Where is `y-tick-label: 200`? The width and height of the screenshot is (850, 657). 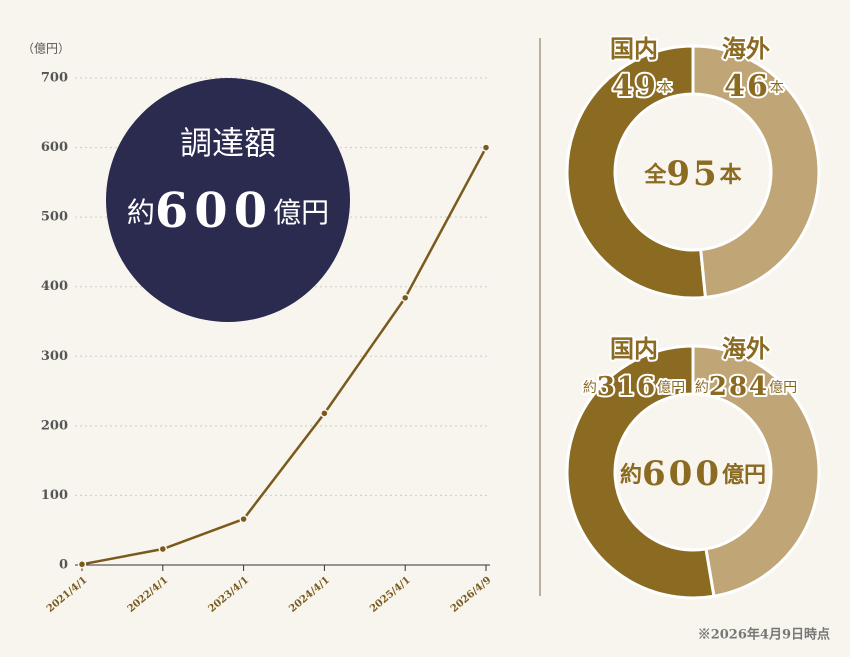 y-tick-label: 200 is located at coordinates (54, 425).